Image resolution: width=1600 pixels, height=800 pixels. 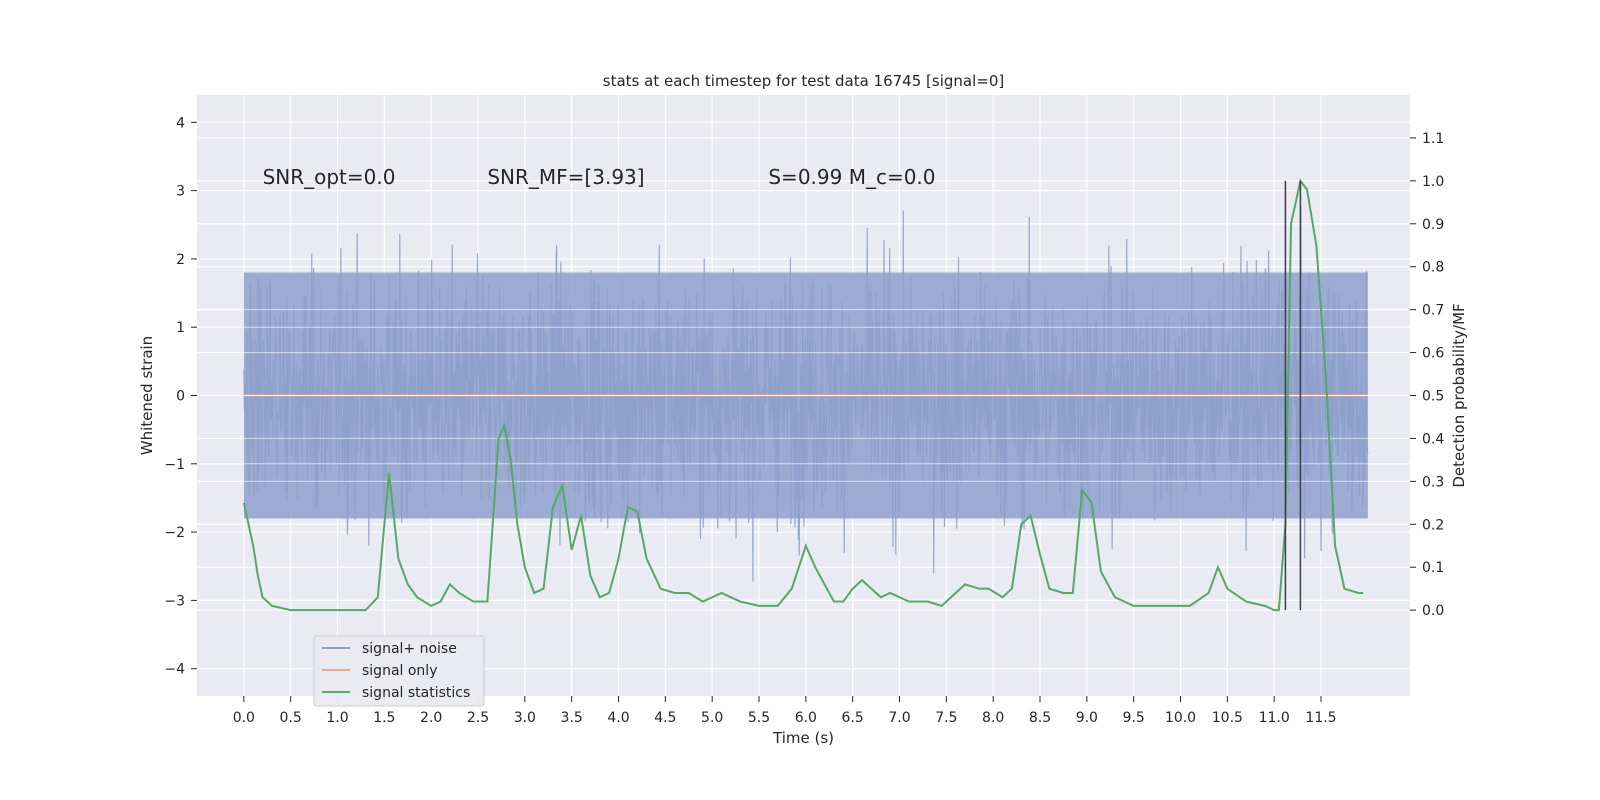 I want to click on y2-tick-label-5: 0.5, so click(x=1433, y=397).